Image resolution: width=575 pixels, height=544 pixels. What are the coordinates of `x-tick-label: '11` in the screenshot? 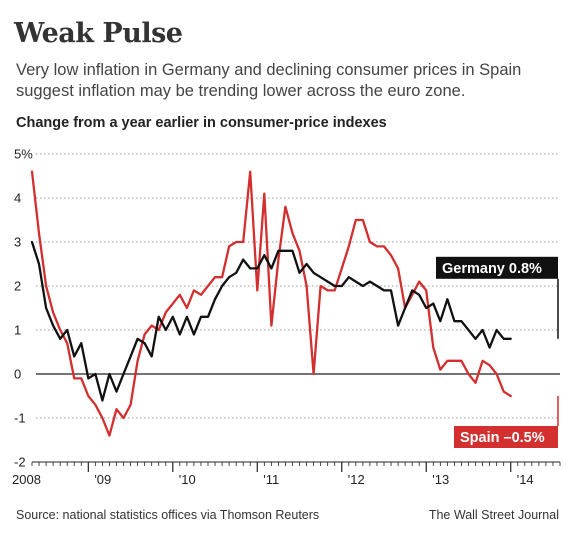 It's located at (271, 479).